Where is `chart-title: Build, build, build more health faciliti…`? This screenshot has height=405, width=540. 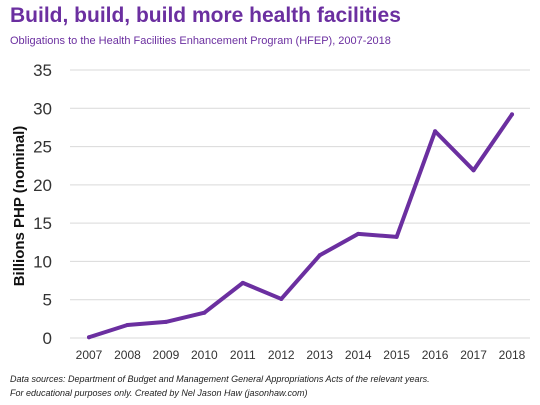
chart-title: Build, build, build more health faciliti… is located at coordinates (205, 15).